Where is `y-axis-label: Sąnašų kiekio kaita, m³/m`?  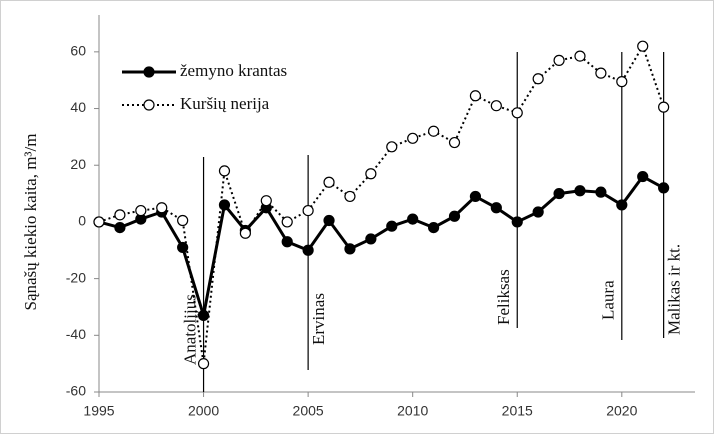 y-axis-label: Sąnašų kiekio kaita, m³/m is located at coordinates (30, 222).